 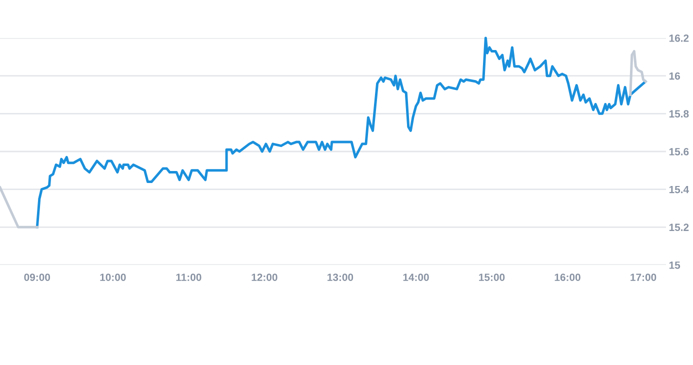 What do you see at coordinates (674, 265) in the screenshot?
I see `y-tick-label: 15` at bounding box center [674, 265].